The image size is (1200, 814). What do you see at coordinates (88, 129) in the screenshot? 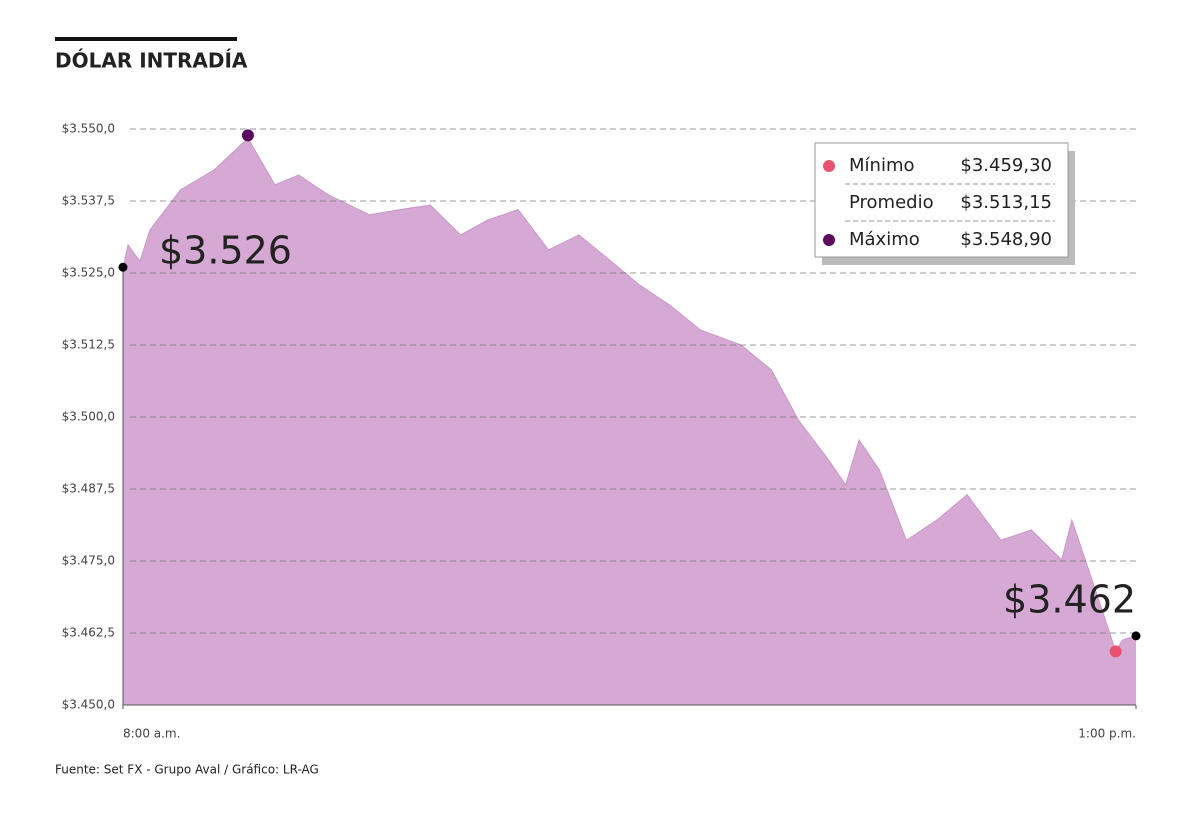
I see `y-tick-label: $3.550,0` at bounding box center [88, 129].